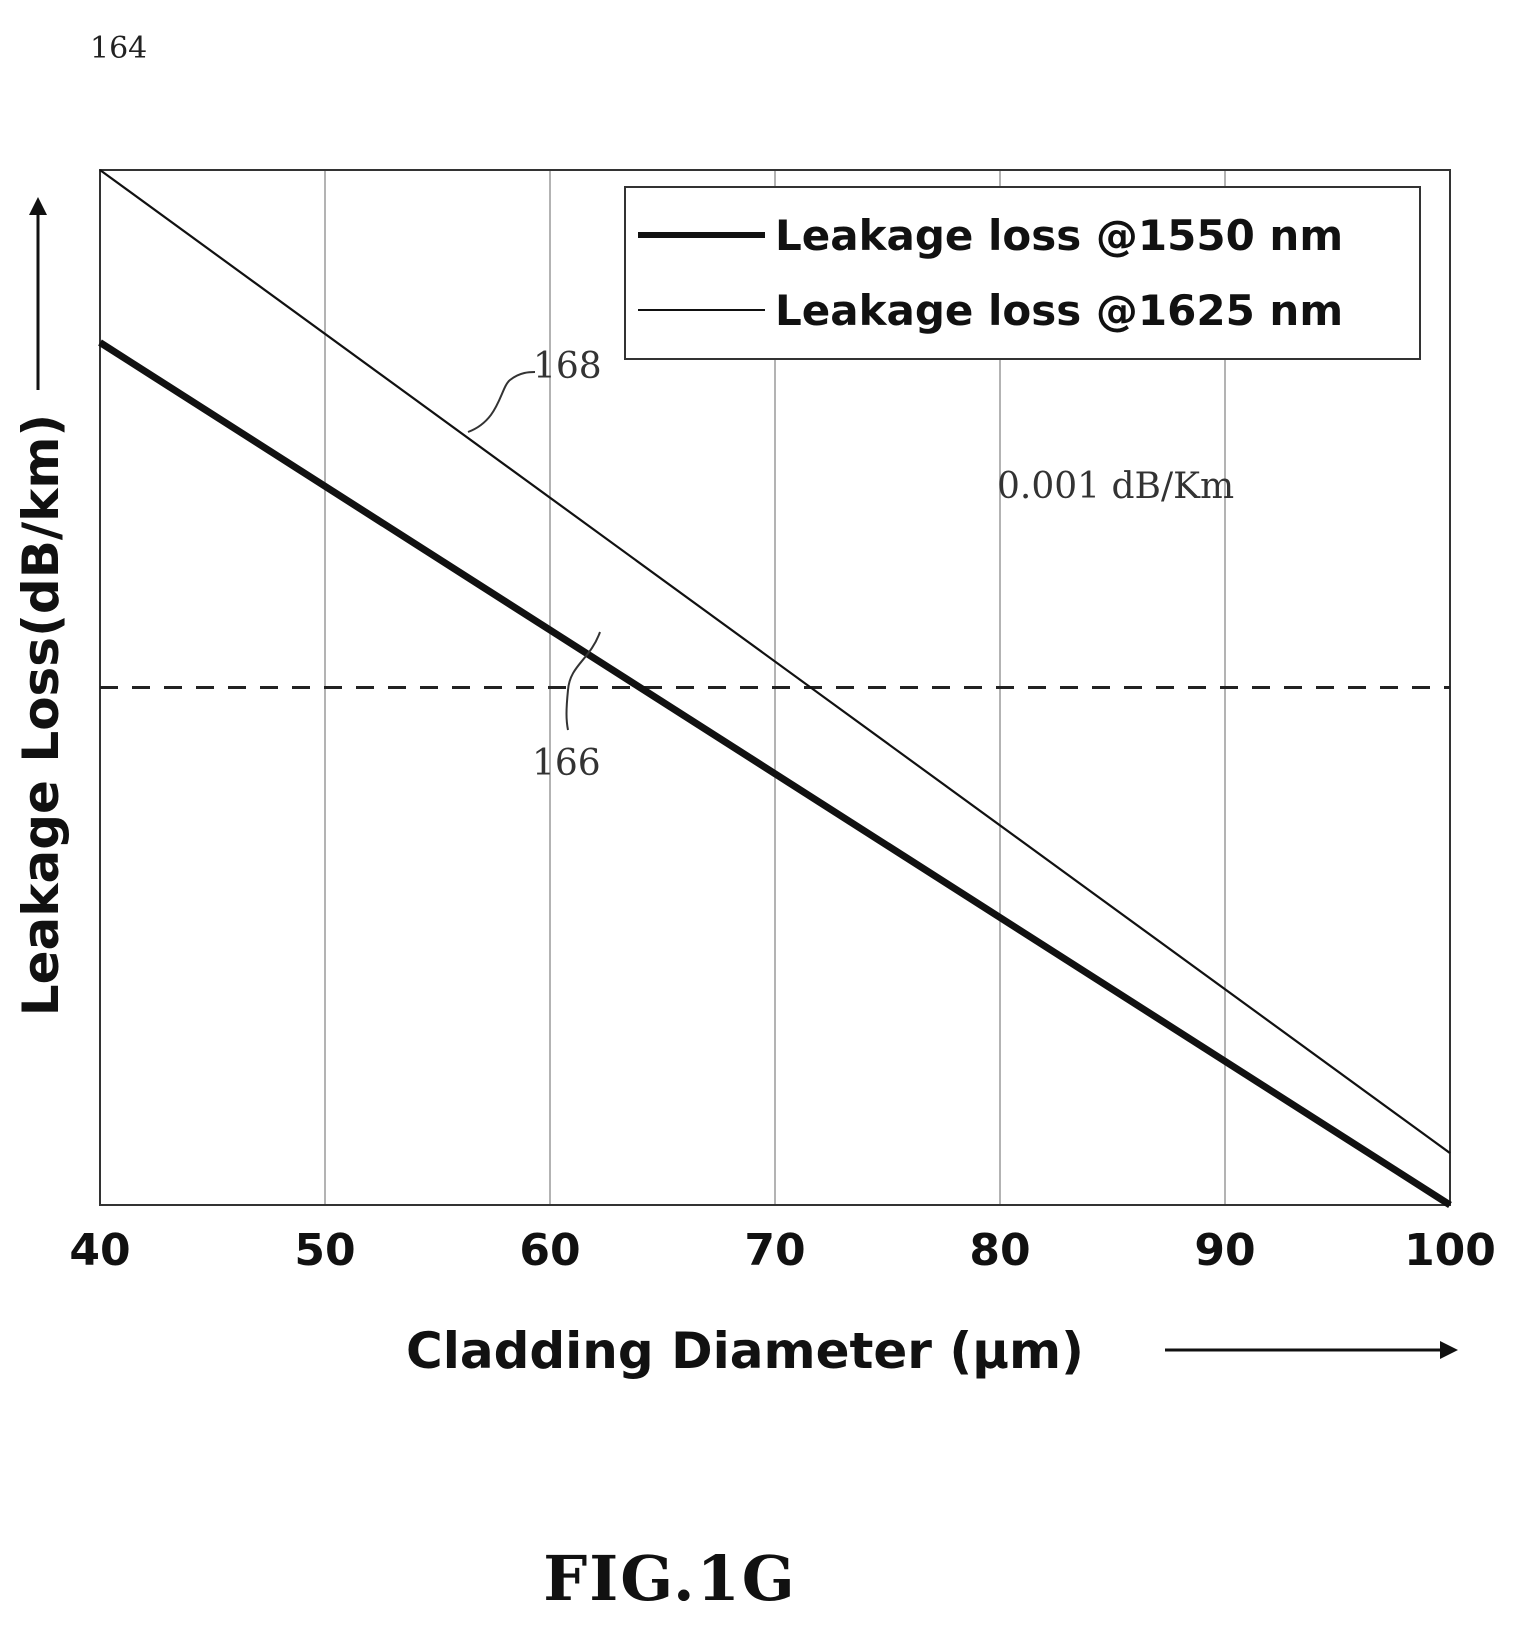 This screenshot has height=1635, width=1522. Describe the element at coordinates (775, 577) in the screenshot. I see `threshold-group: 0.001 dB/Km` at that location.